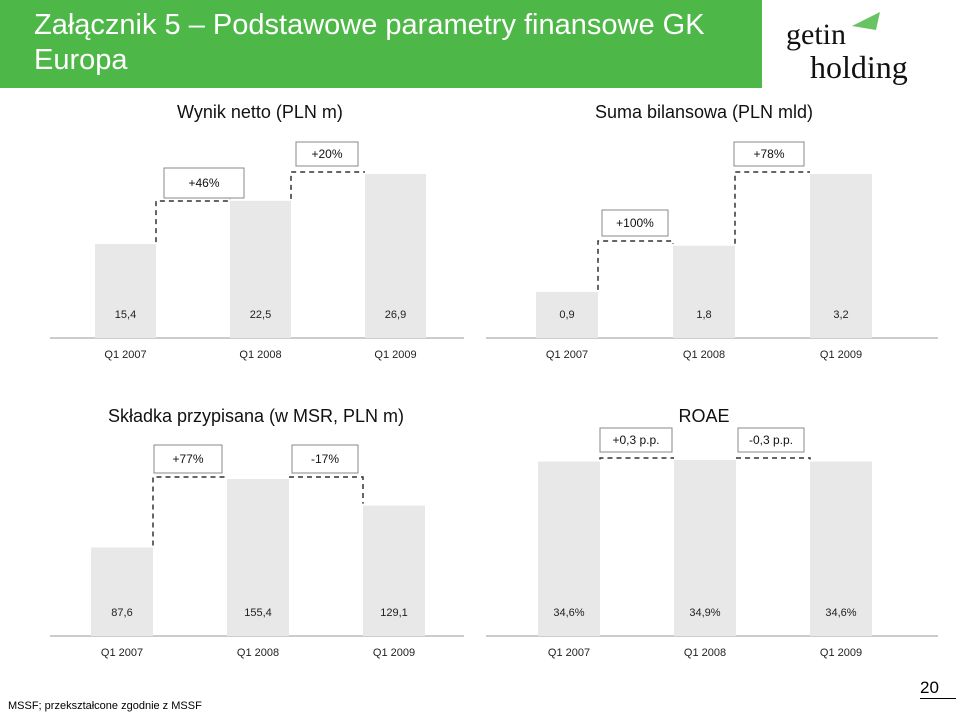 The height and width of the screenshot is (717, 960). I want to click on svg-text: getin, so click(816, 34).